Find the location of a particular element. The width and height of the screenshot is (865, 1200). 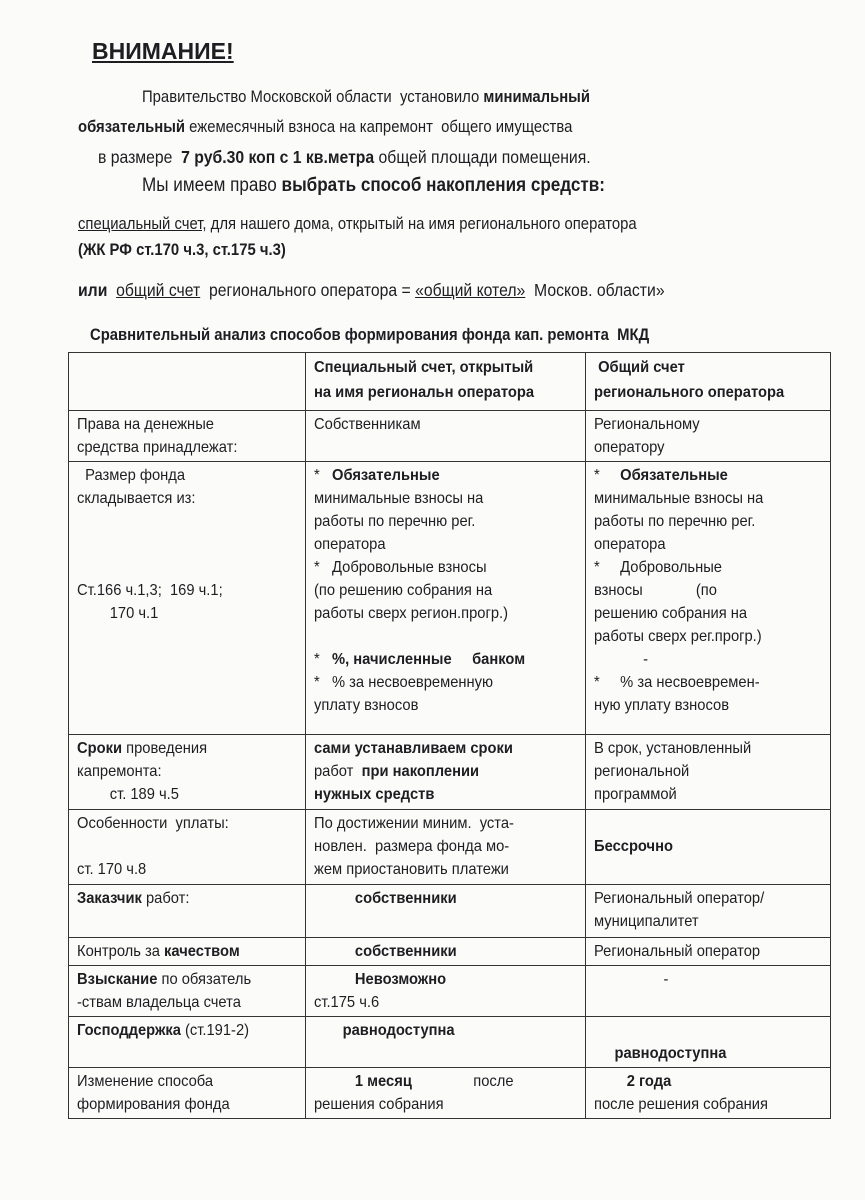

table-cell: Изменение способа формирования фонда is located at coordinates (187, 1093).